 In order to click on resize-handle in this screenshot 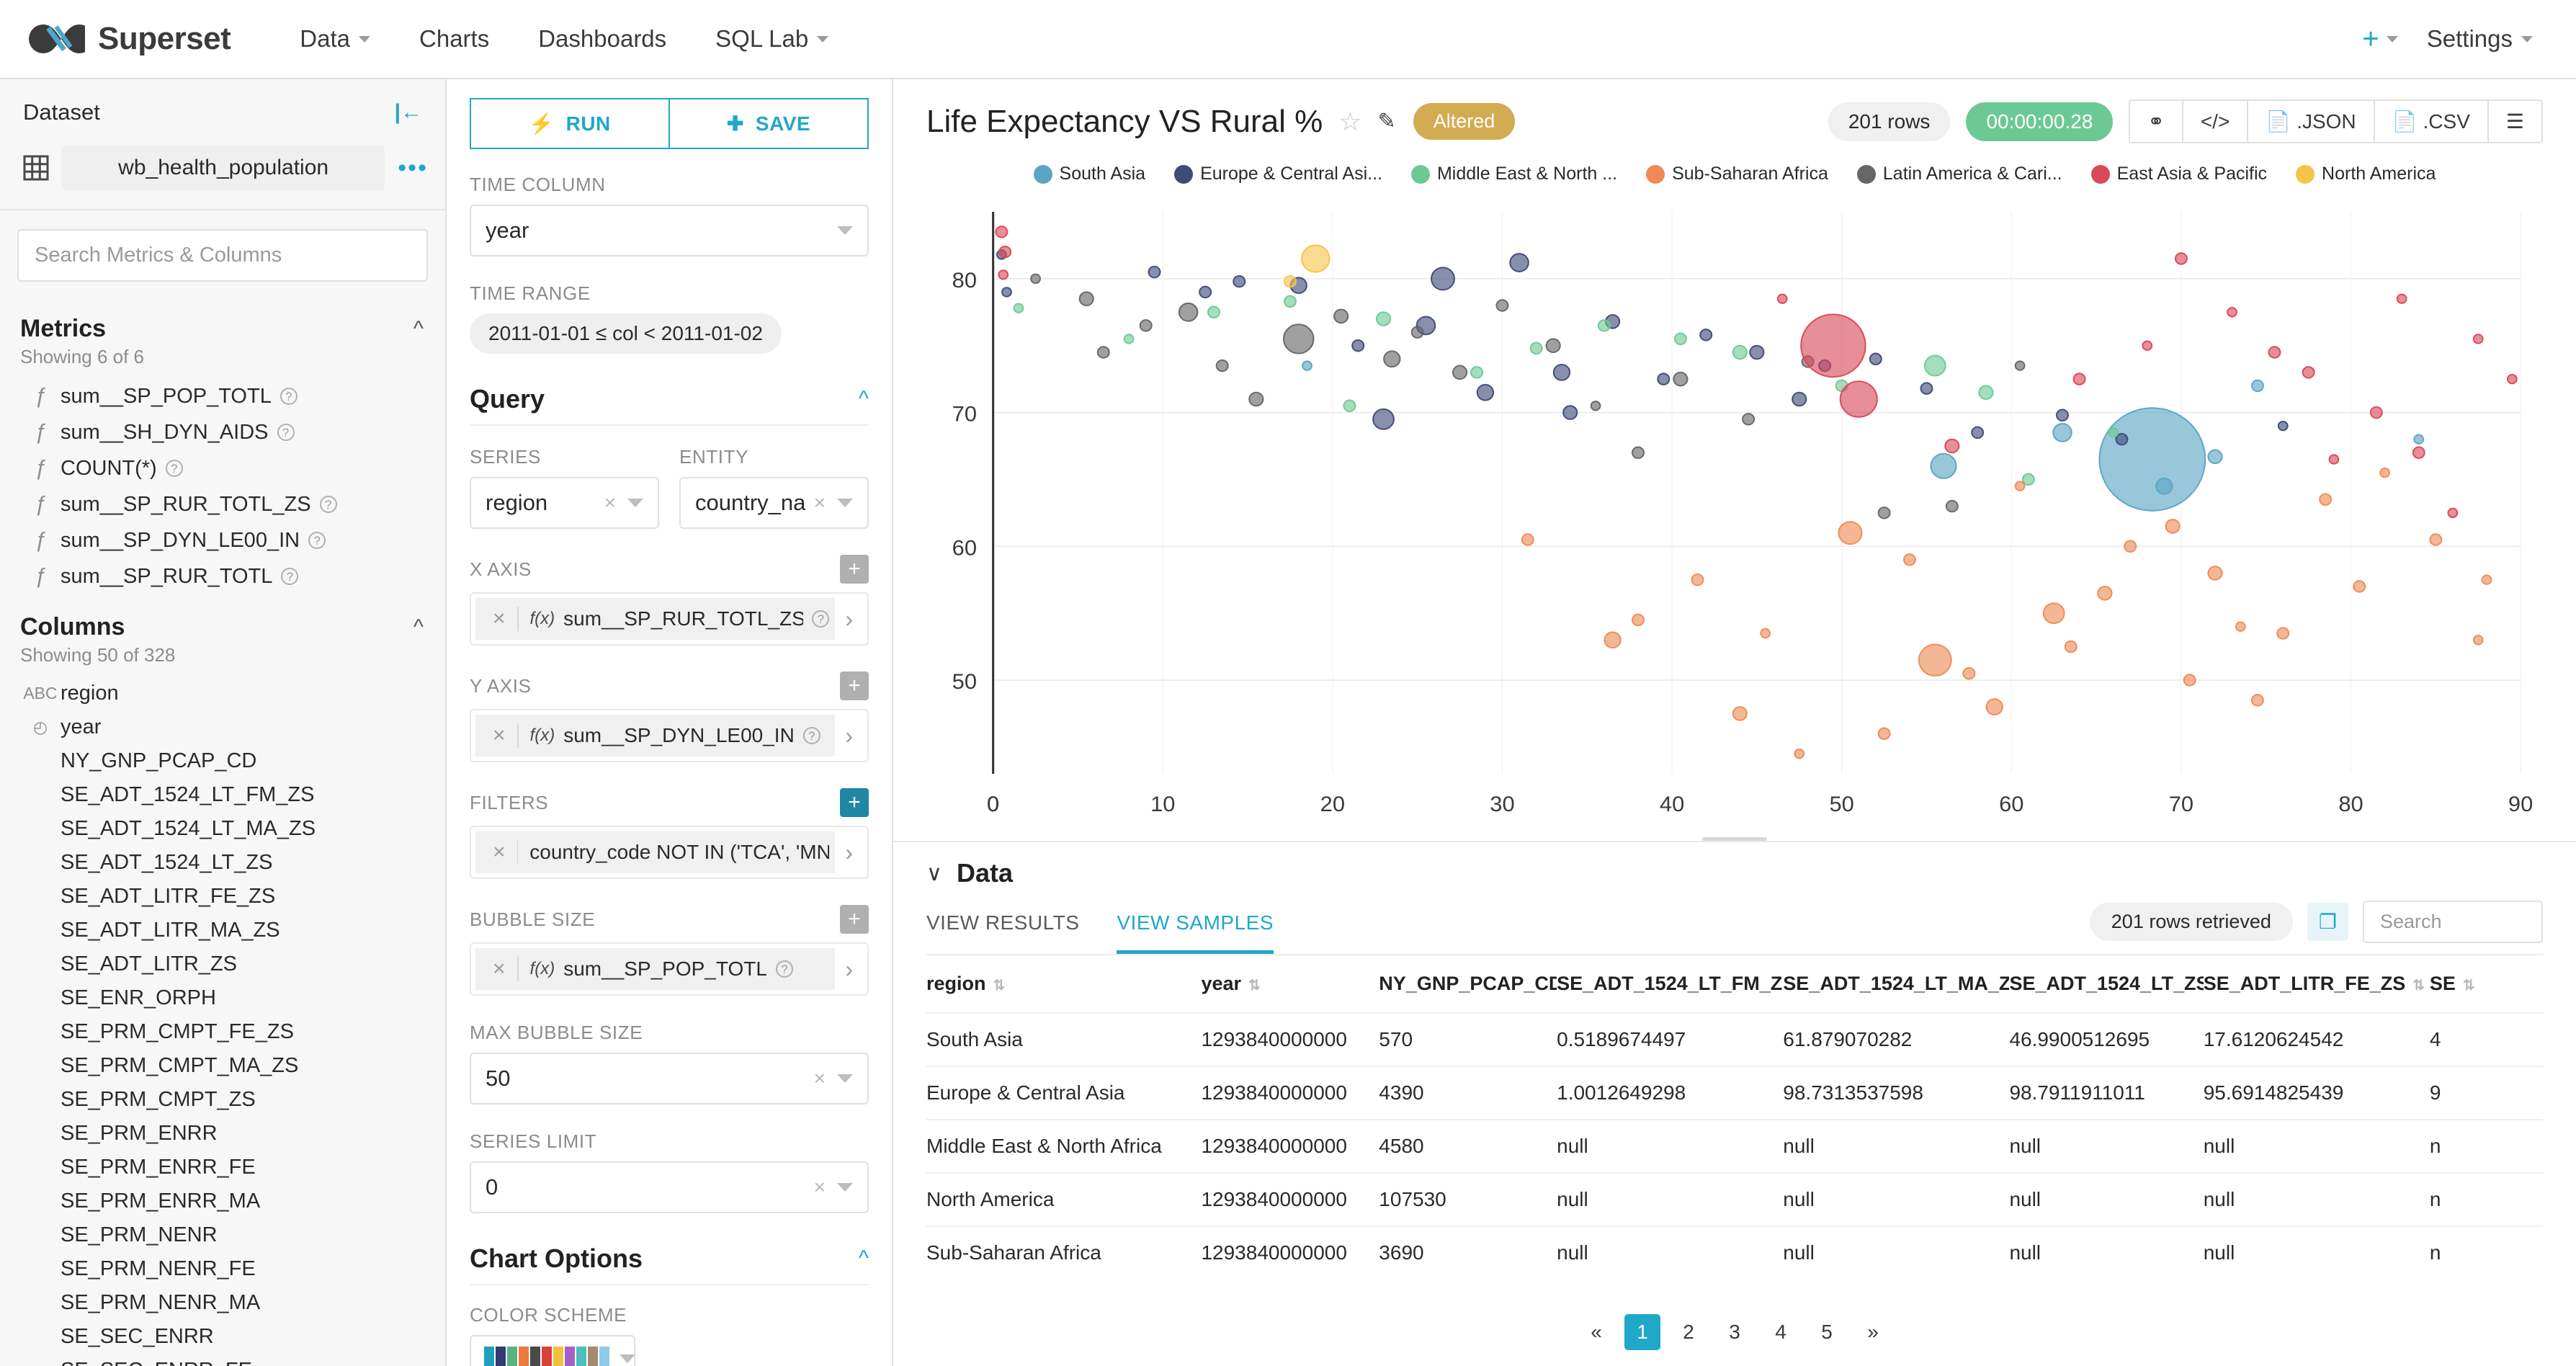, I will do `click(1734, 839)`.